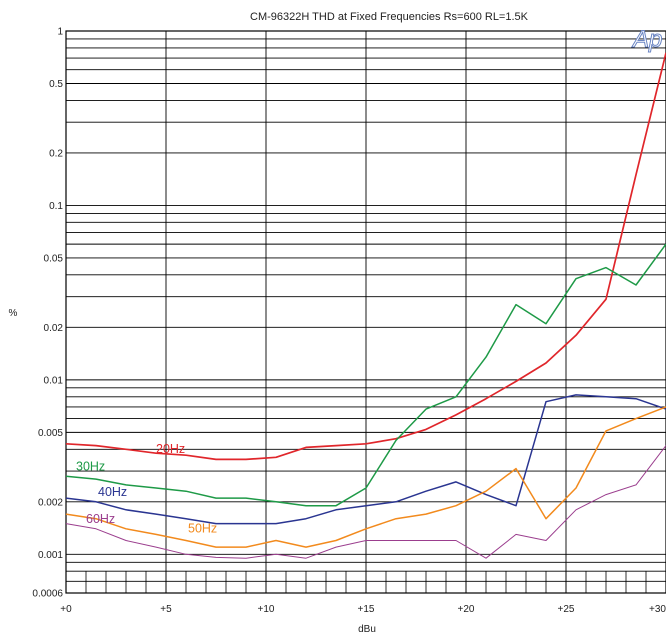  I want to click on series-label-60hz: 60Hz, so click(100, 519).